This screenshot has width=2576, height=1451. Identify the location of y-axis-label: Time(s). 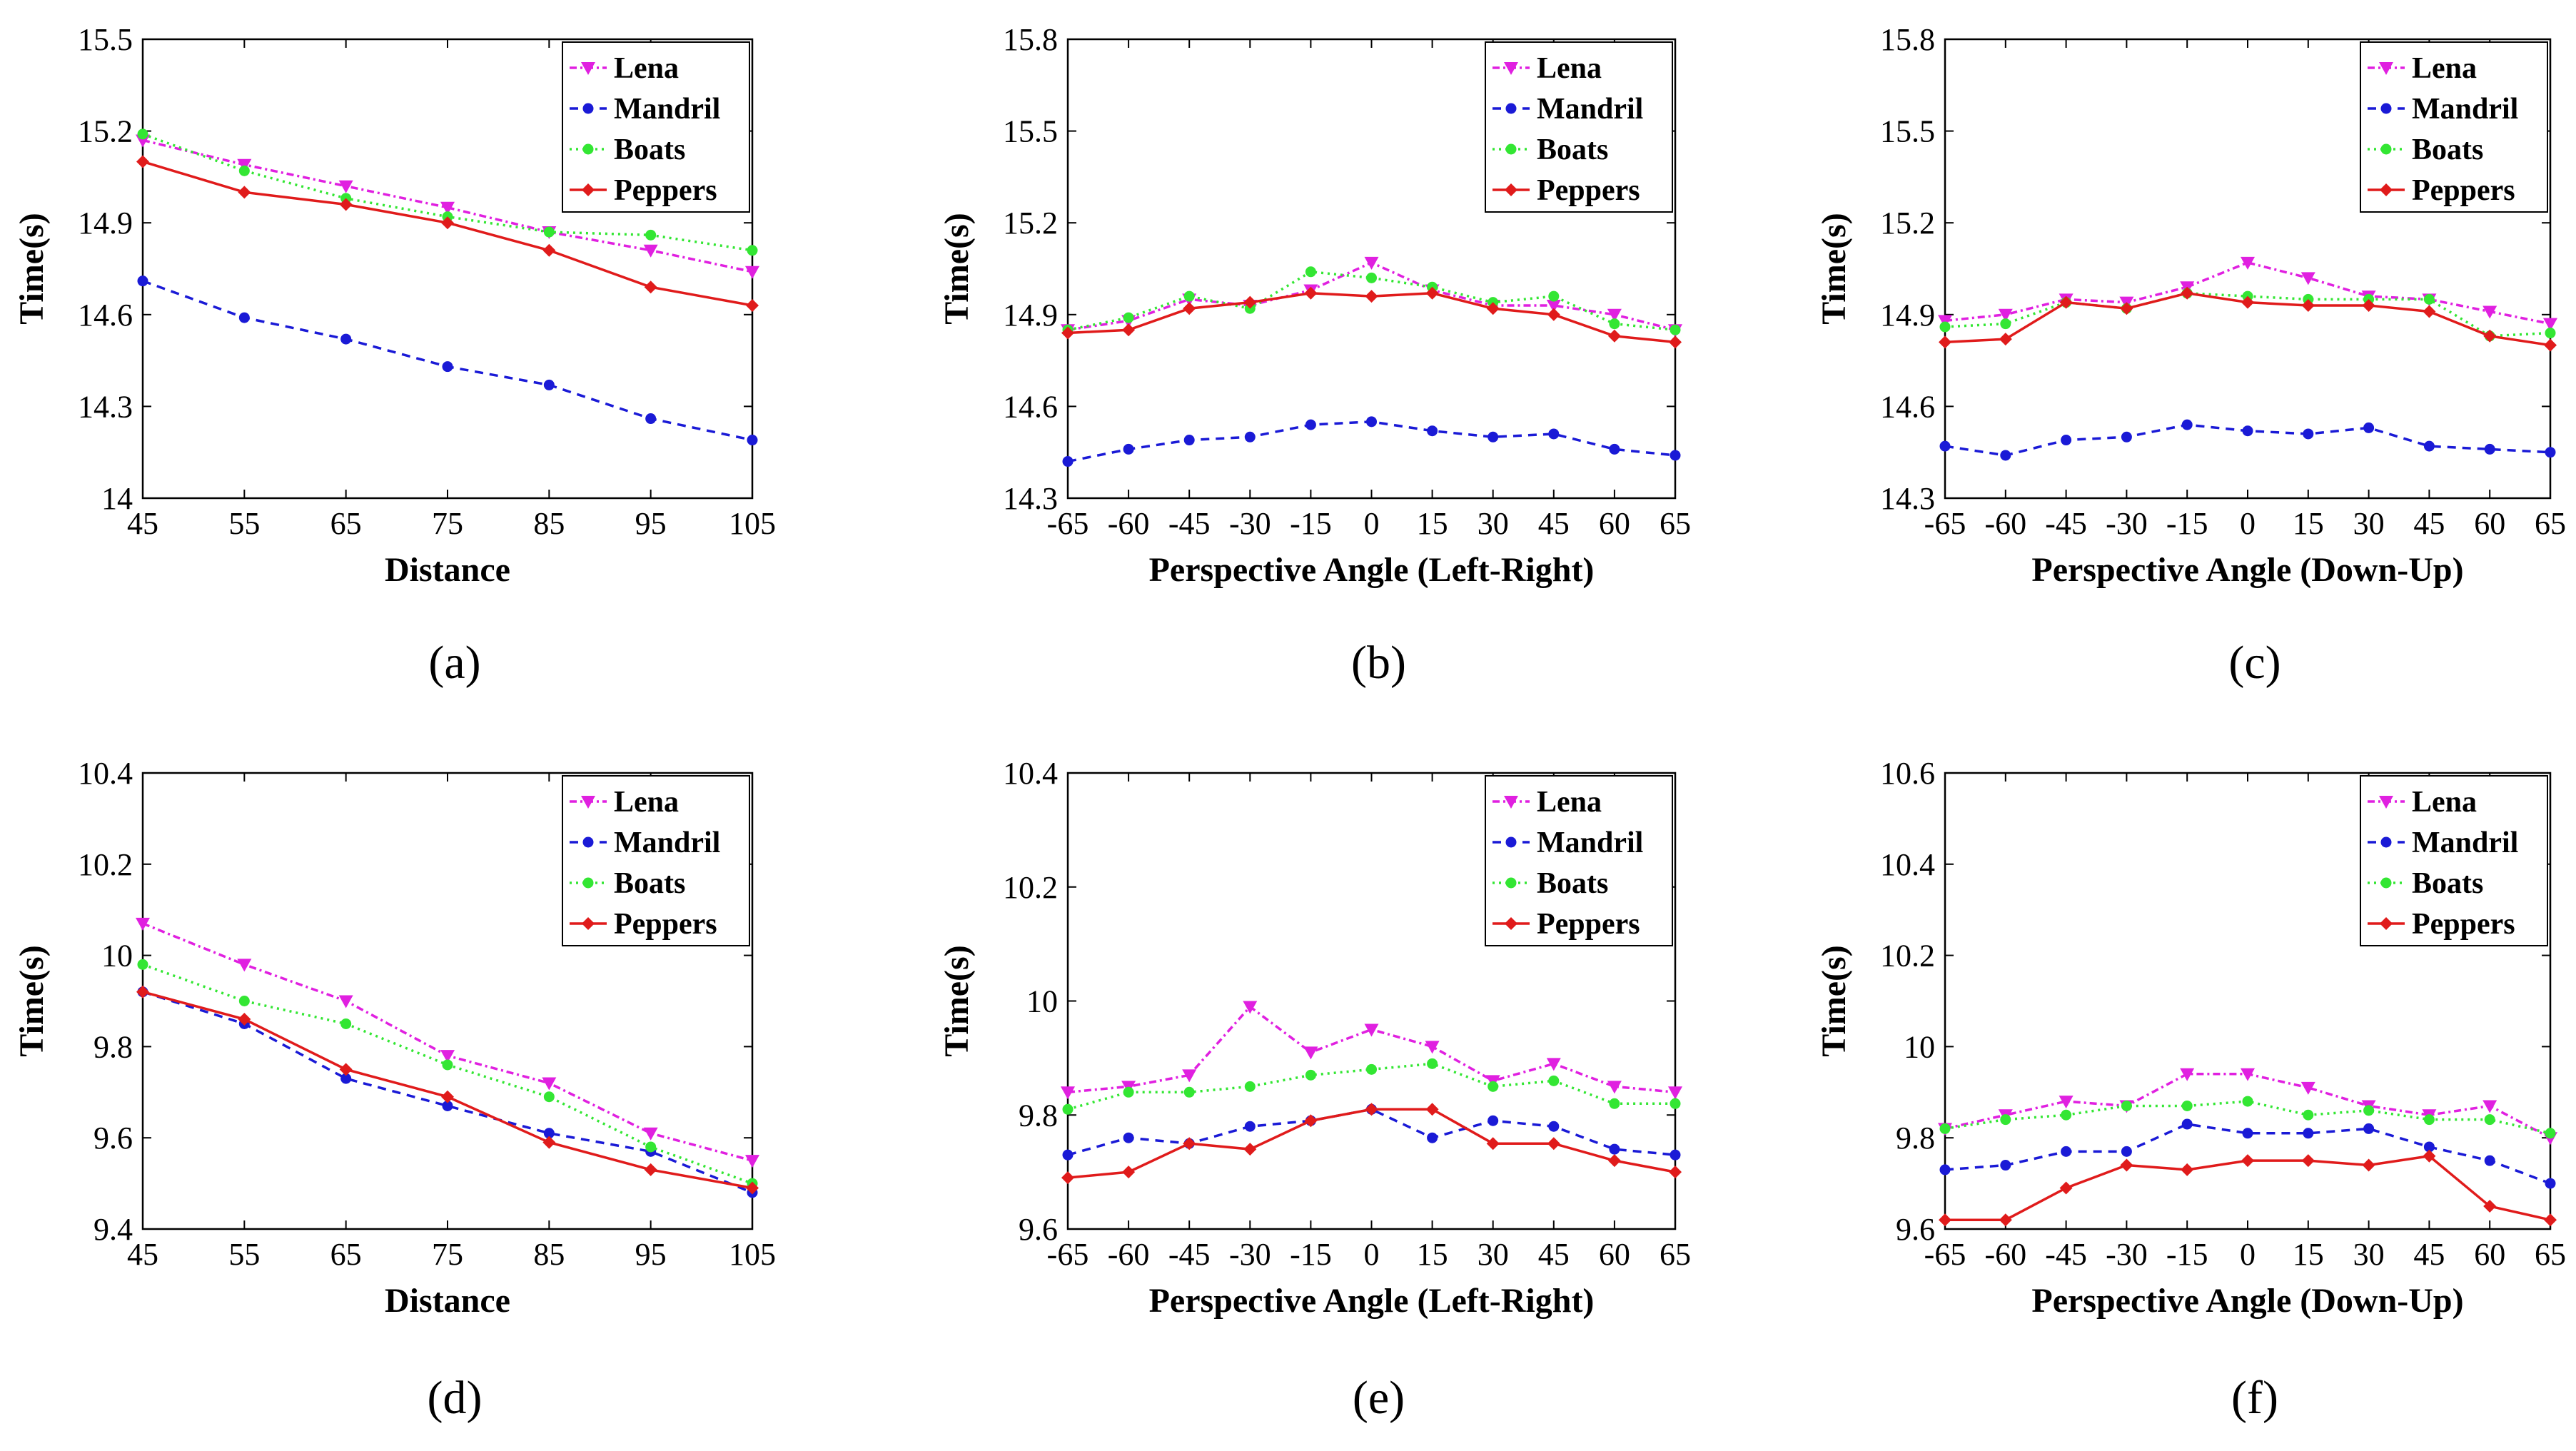
(1834, 1000).